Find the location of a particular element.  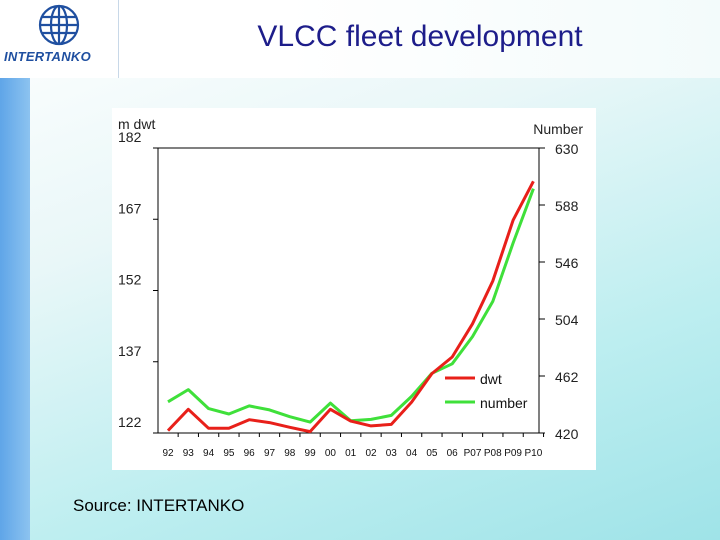

y-tick-label-left: 152 is located at coordinates (130, 280).